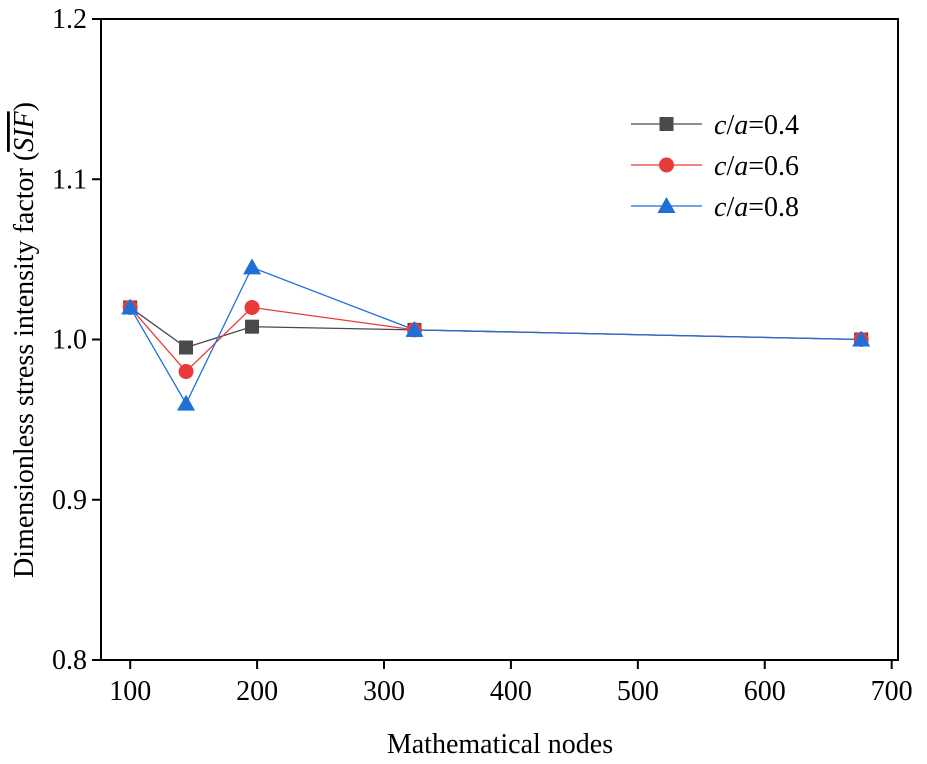  Describe the element at coordinates (773, 207) in the screenshot. I see `legend-value: =0.8` at that location.